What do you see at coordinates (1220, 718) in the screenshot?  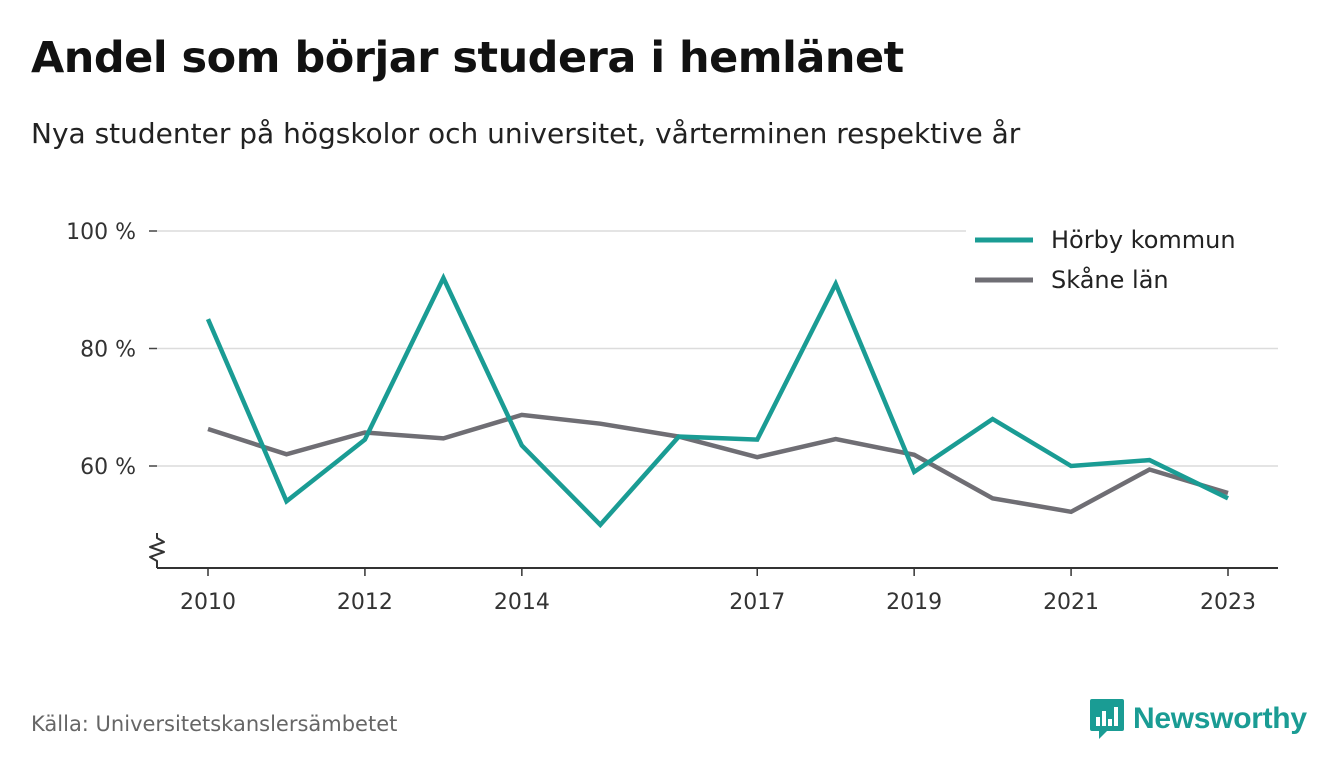 I see `brand-name: Newsworthy` at bounding box center [1220, 718].